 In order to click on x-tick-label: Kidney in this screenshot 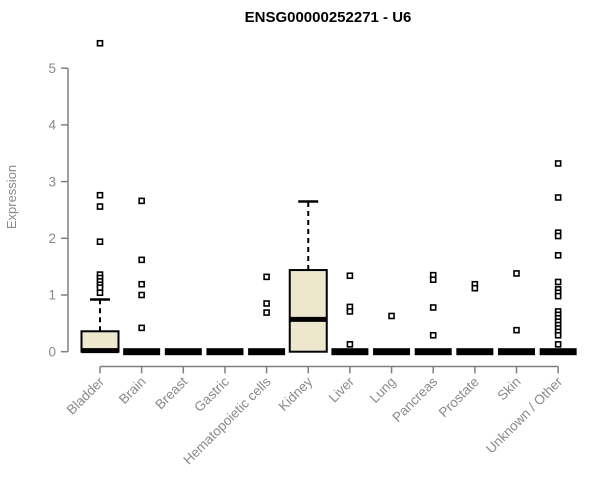, I will do `click(296, 394)`.